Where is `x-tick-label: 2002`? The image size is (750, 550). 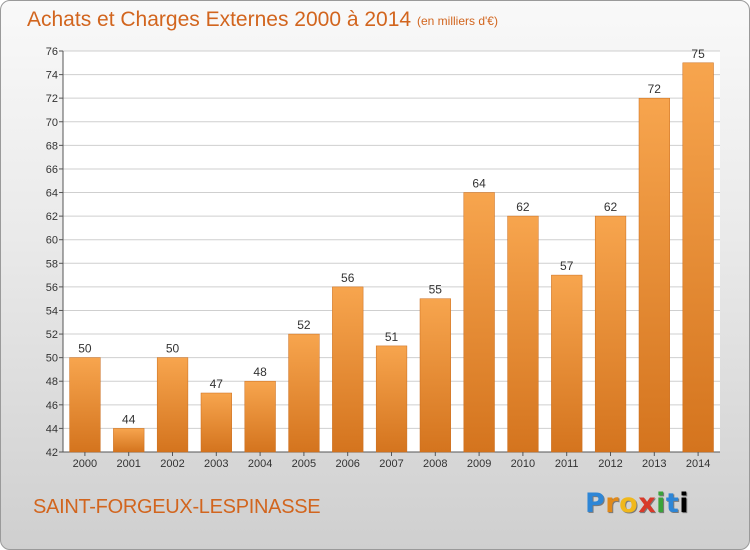
x-tick-label: 2002 is located at coordinates (172, 464).